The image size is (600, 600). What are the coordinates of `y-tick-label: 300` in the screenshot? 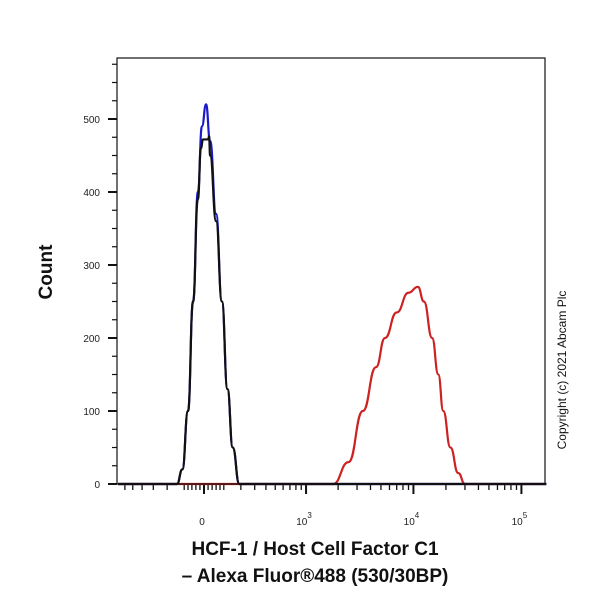 It's located at (91, 266).